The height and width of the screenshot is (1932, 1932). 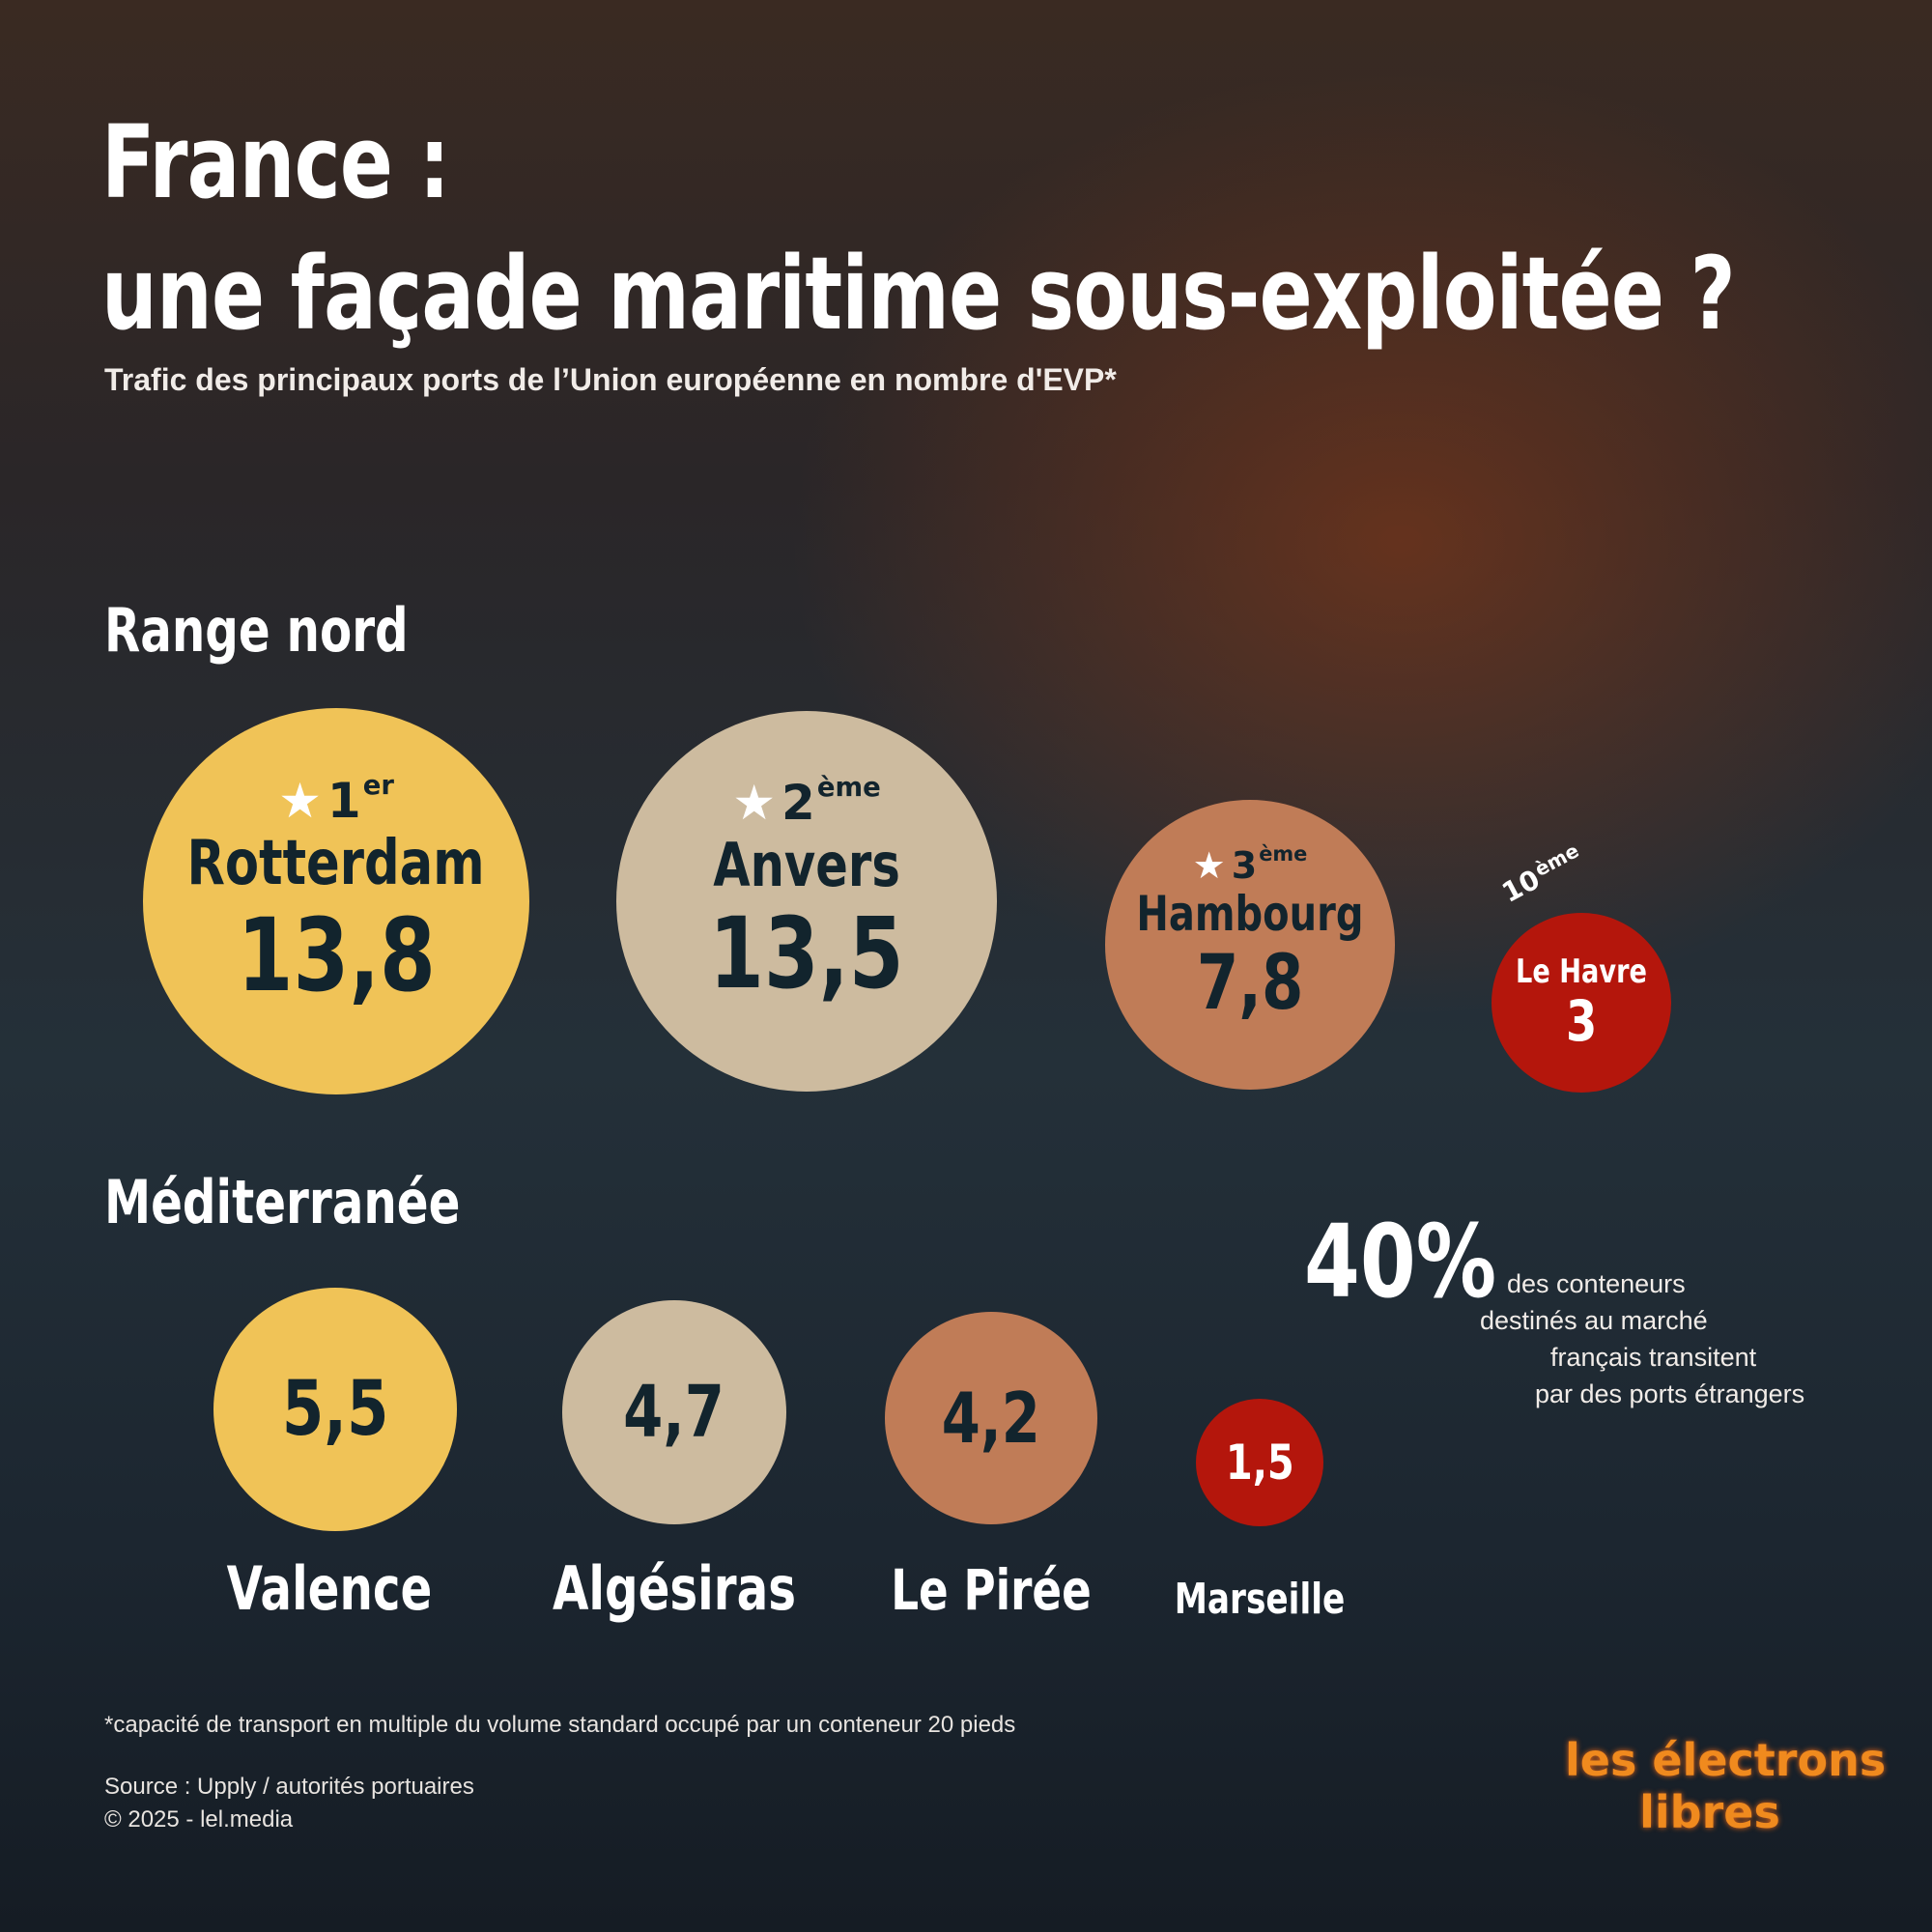 What do you see at coordinates (1244, 866) in the screenshot?
I see `rank-number: 3` at bounding box center [1244, 866].